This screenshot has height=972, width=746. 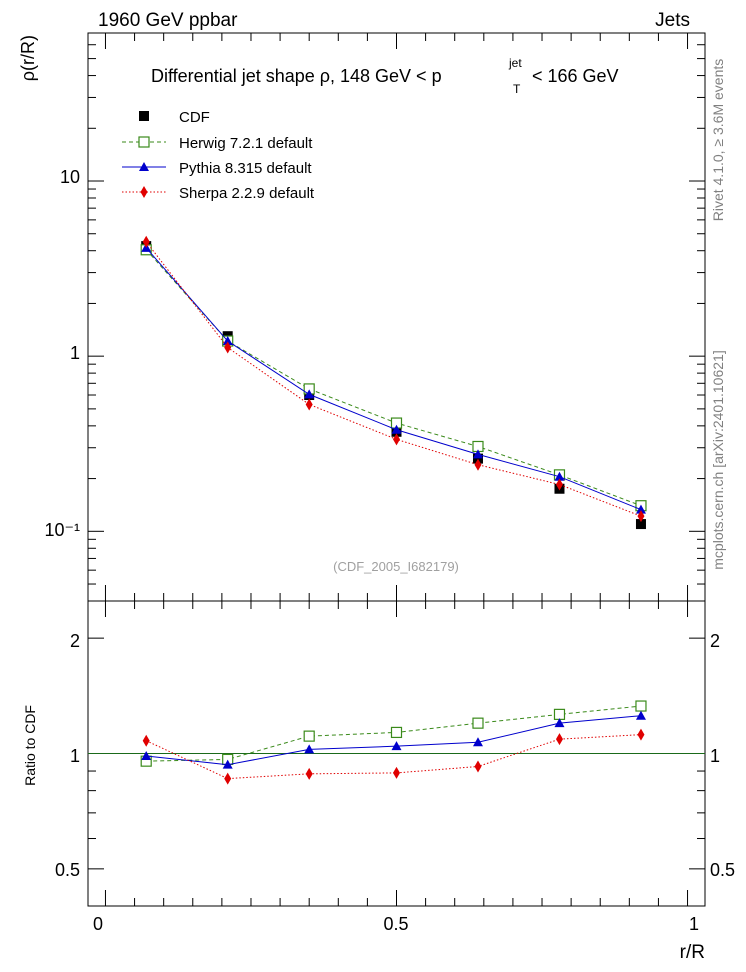 I want to click on legend-entry-herwig: Herwig 7.2.1 default, so click(x=217, y=143).